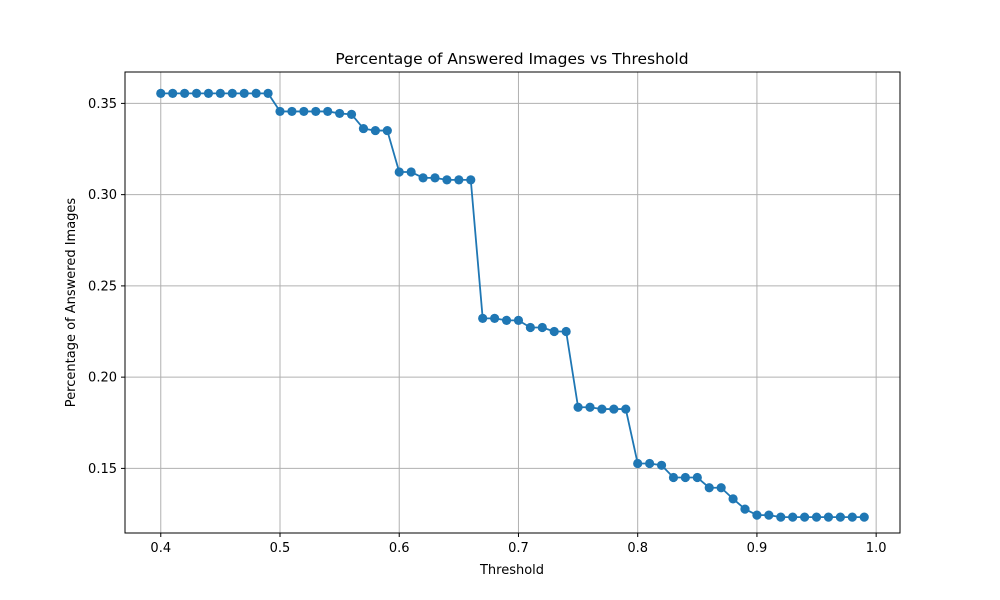 This screenshot has width=1000, height=600. I want to click on x-tick-label: 0.4, so click(160, 548).